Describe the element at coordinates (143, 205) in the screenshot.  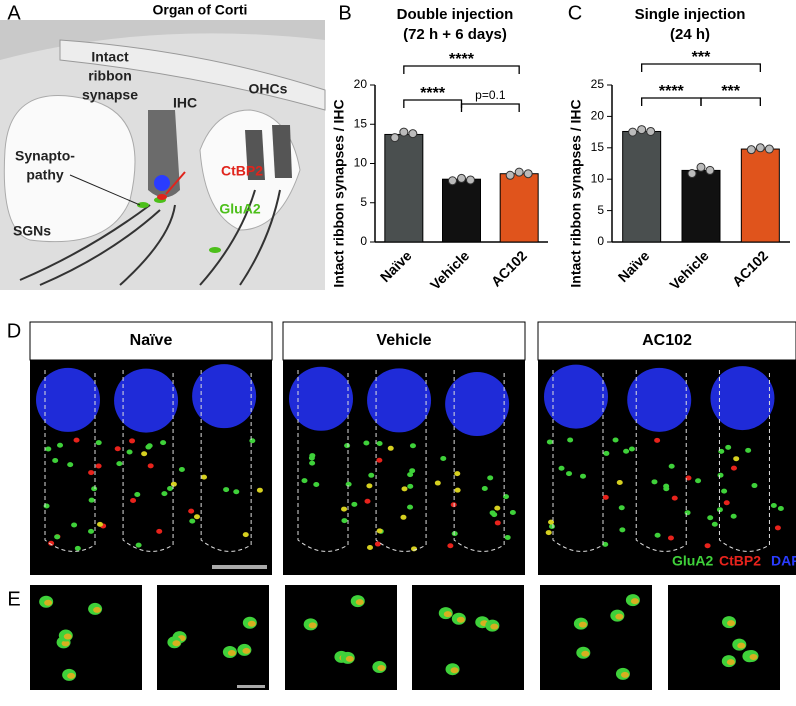
I see `glua2` at that location.